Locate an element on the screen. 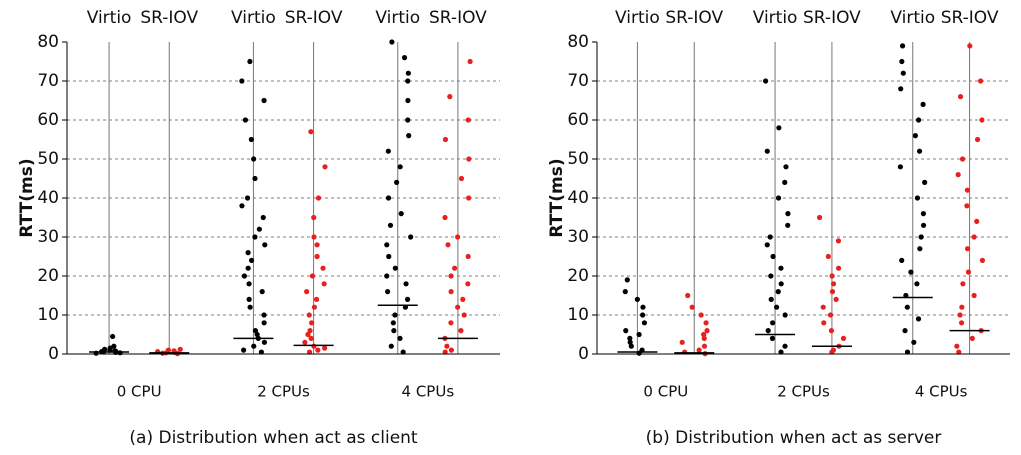 The height and width of the screenshot is (455, 1021). y-tick-label: 30 is located at coordinates (578, 237).